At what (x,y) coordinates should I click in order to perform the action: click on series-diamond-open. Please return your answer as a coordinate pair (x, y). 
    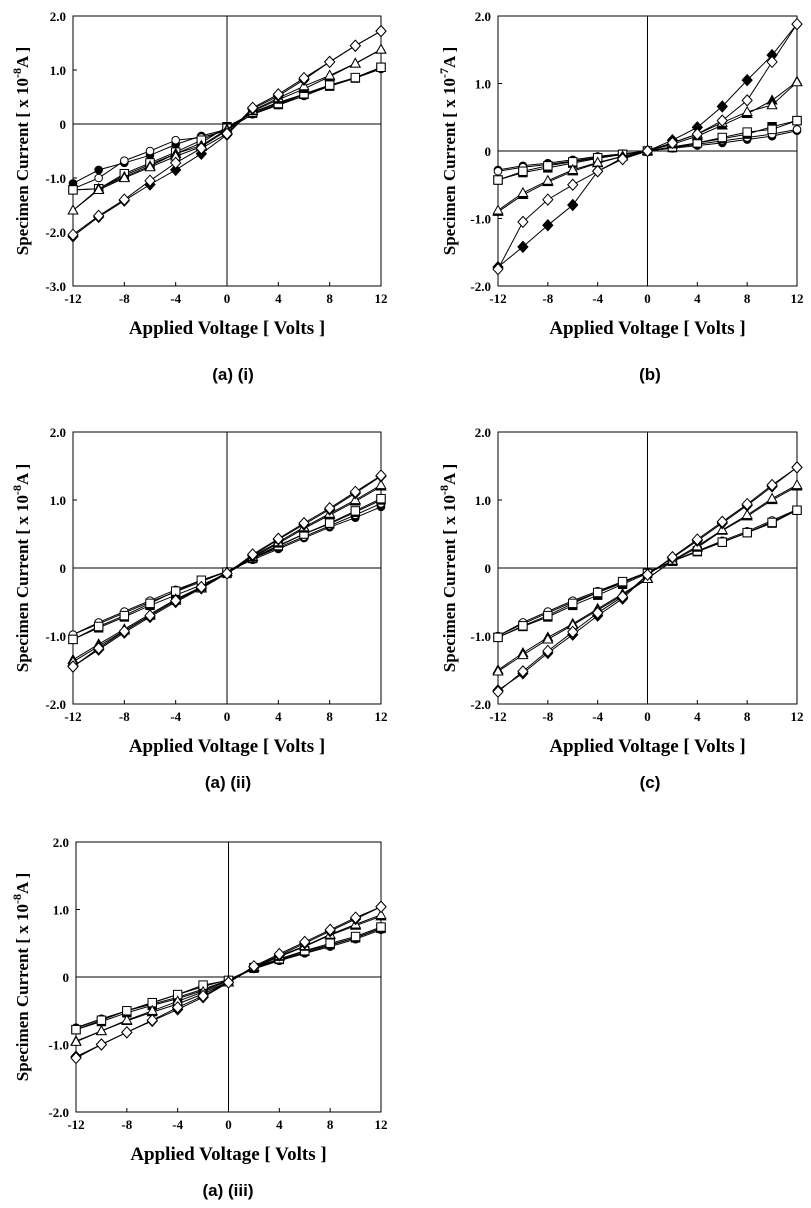
    Looking at the image, I should click on (647, 146).